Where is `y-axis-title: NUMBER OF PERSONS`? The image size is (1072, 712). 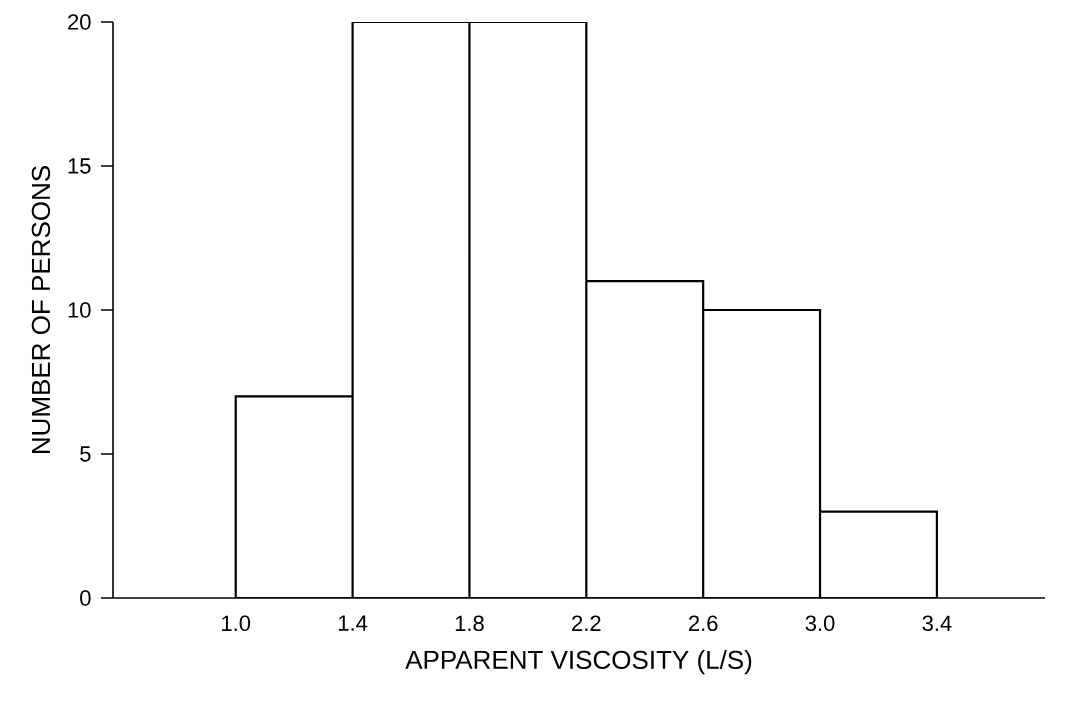
y-axis-title: NUMBER OF PERSONS is located at coordinates (41, 310).